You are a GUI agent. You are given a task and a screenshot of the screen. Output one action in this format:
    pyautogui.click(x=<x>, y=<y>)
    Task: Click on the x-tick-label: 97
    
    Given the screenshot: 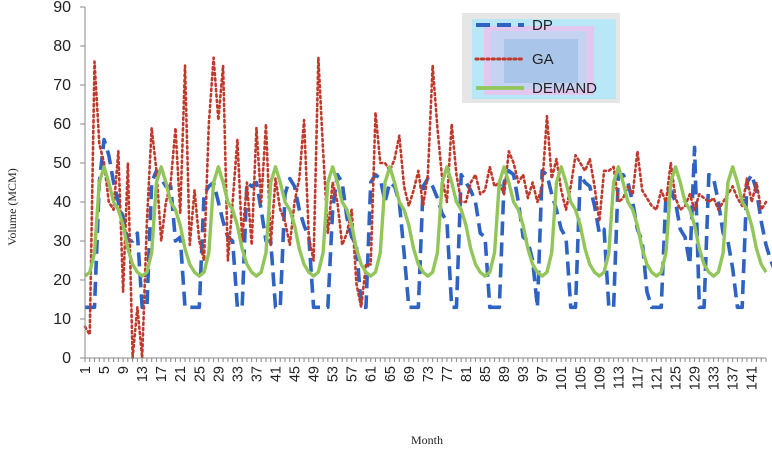 What is the action you would take?
    pyautogui.click(x=543, y=374)
    